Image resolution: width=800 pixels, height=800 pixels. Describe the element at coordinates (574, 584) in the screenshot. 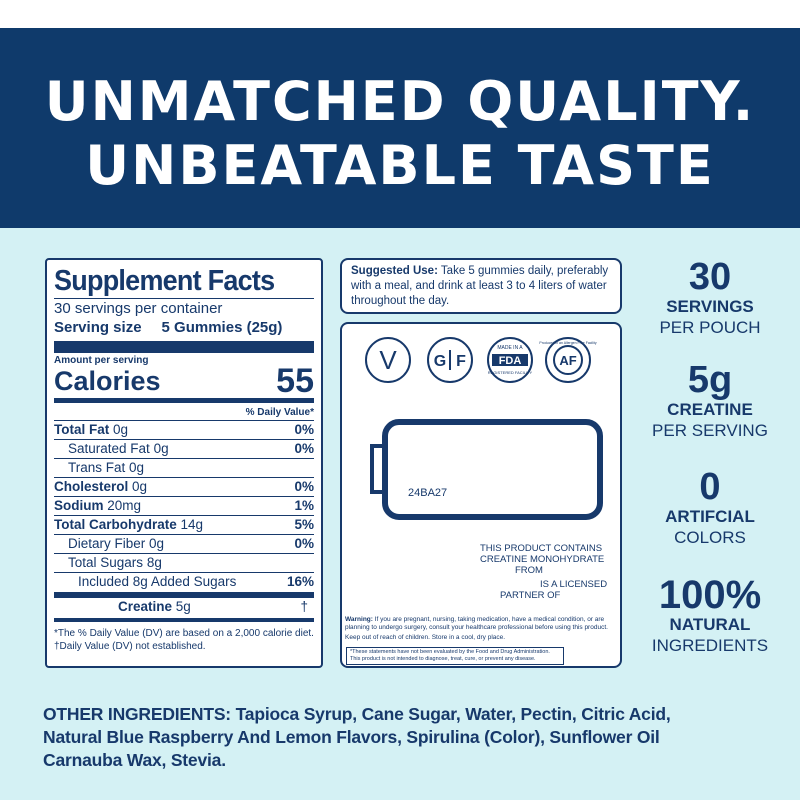

I see `licensing-line: IS A LICENSED` at that location.